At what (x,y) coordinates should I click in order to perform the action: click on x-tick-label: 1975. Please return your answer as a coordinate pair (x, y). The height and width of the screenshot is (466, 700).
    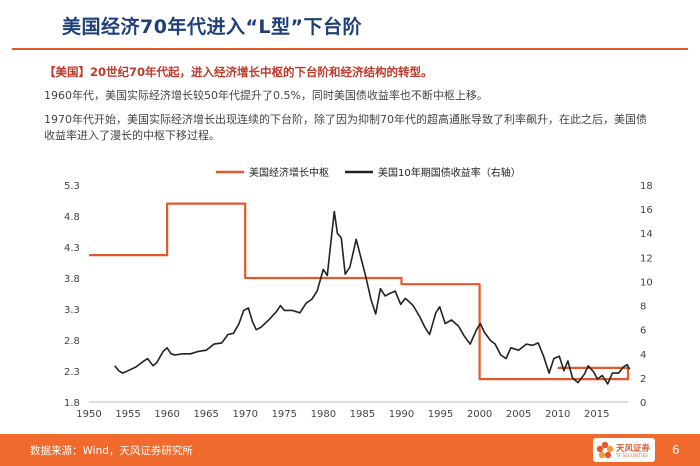
    Looking at the image, I should click on (284, 414).